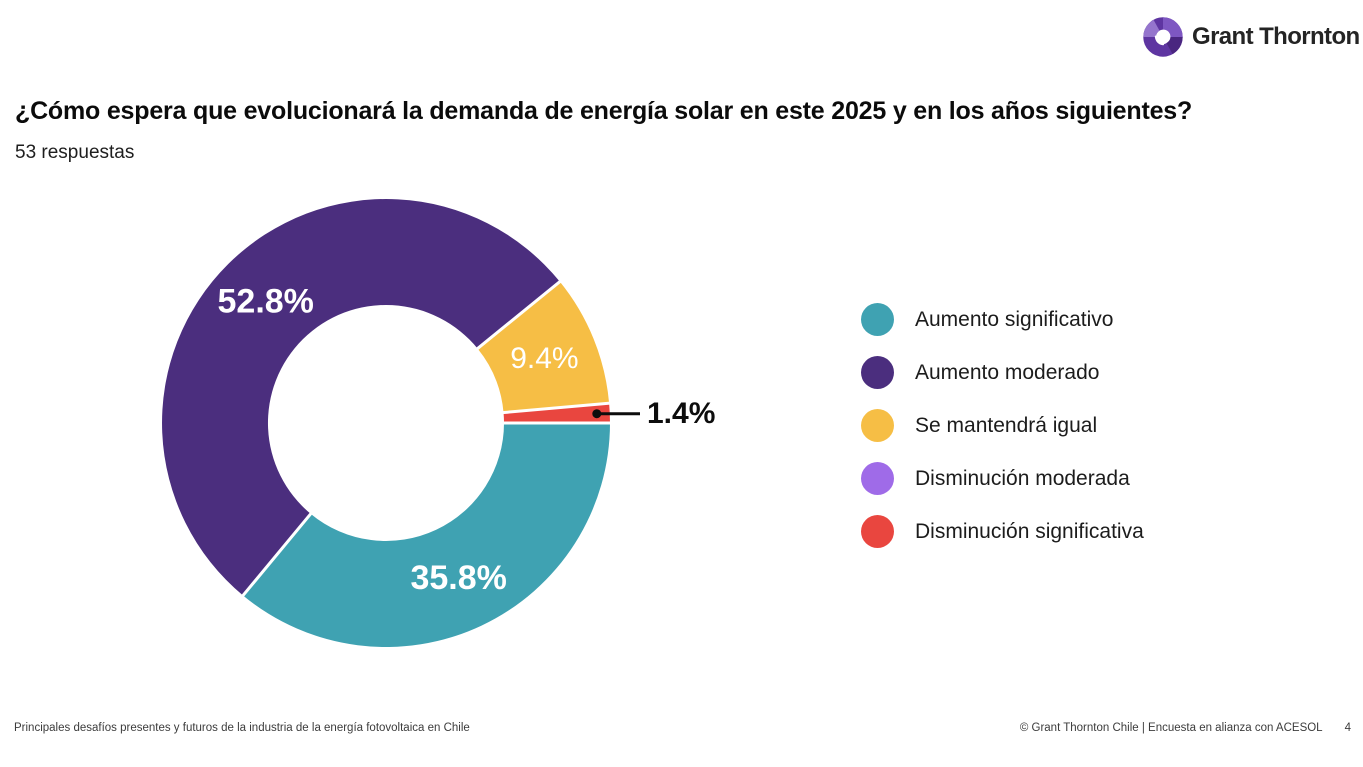  I want to click on pie-slice-se-mantendra-igual, so click(543, 347).